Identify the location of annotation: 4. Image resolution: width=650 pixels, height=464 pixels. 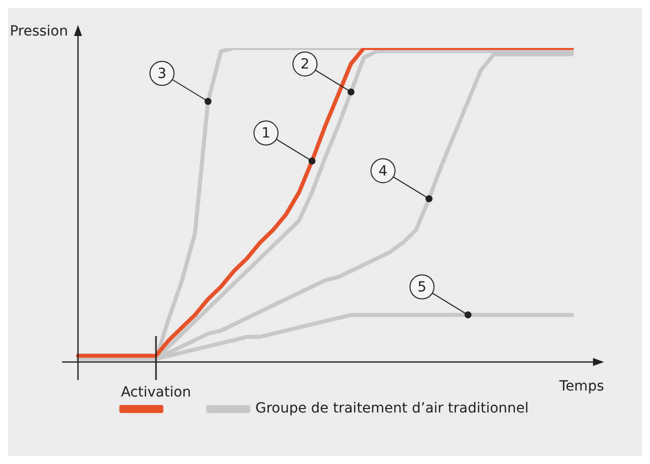
(383, 171).